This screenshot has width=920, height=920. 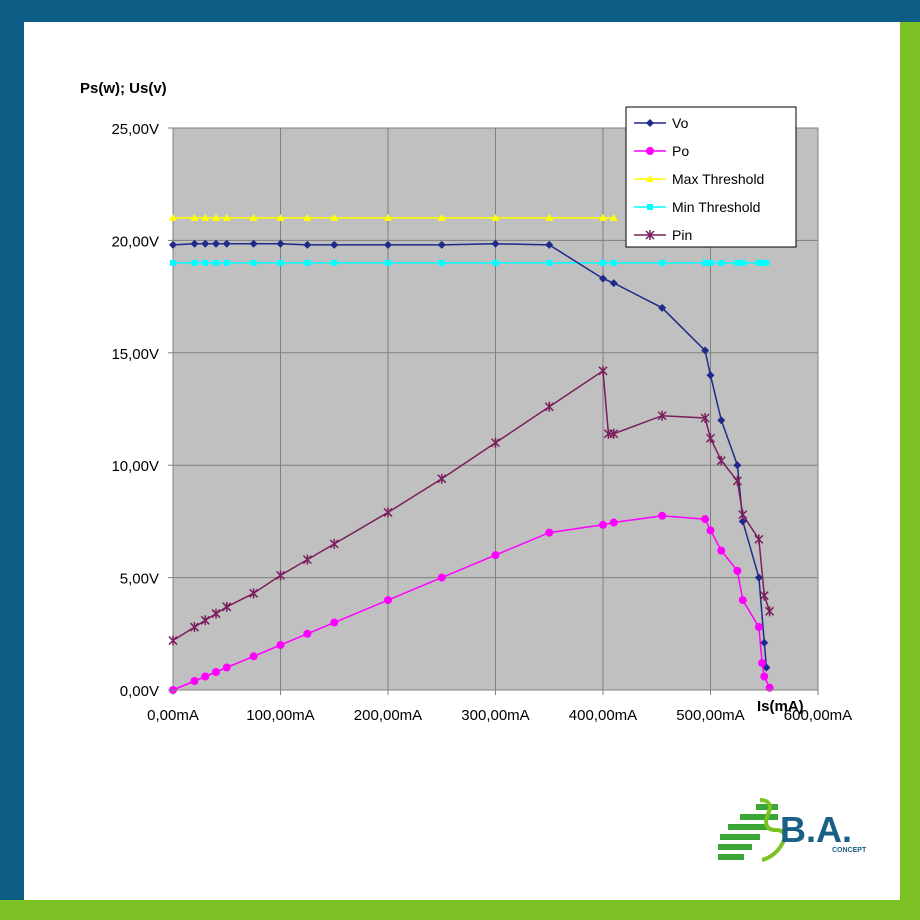 I want to click on x-tick-label: 500,00mA, so click(x=710, y=715).